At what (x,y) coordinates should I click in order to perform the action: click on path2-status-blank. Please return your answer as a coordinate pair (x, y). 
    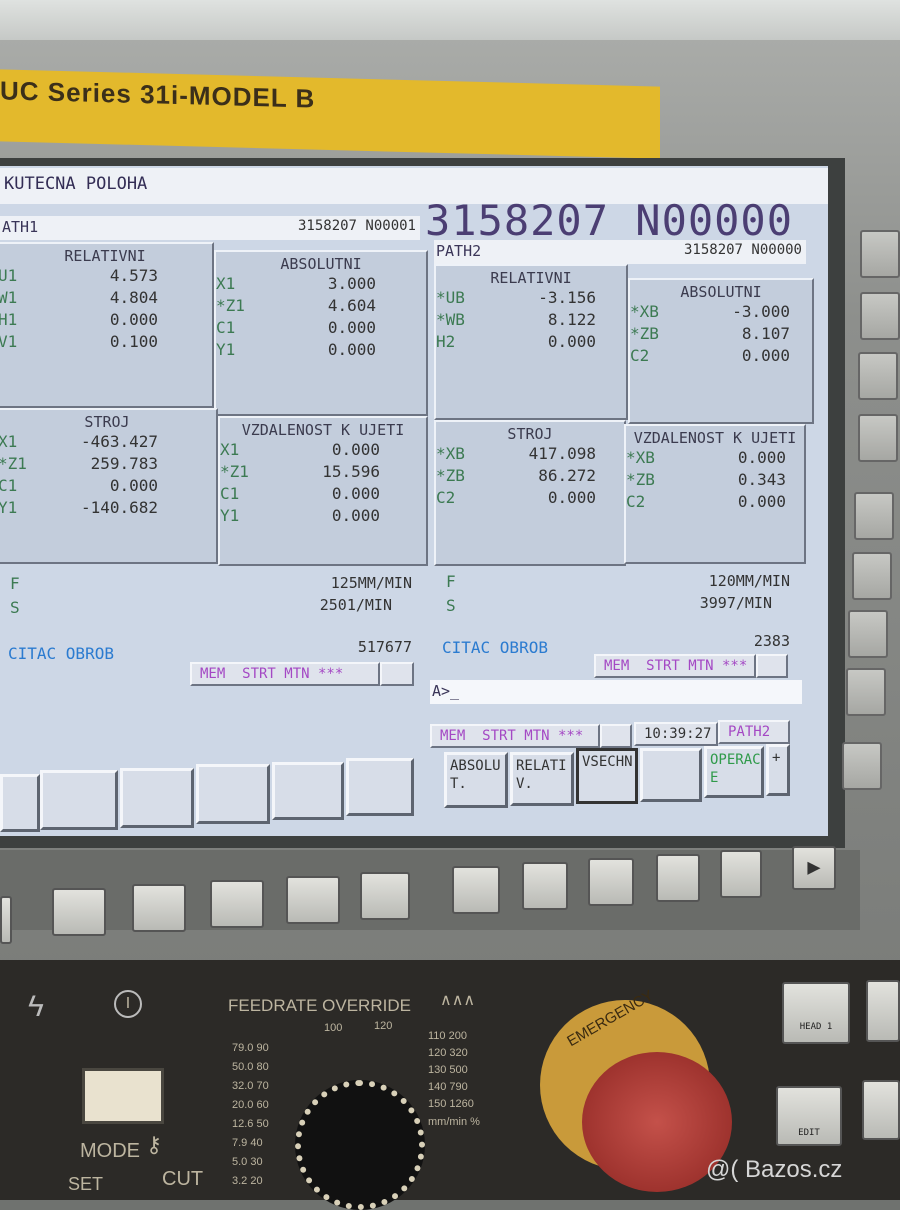
    Looking at the image, I should click on (772, 666).